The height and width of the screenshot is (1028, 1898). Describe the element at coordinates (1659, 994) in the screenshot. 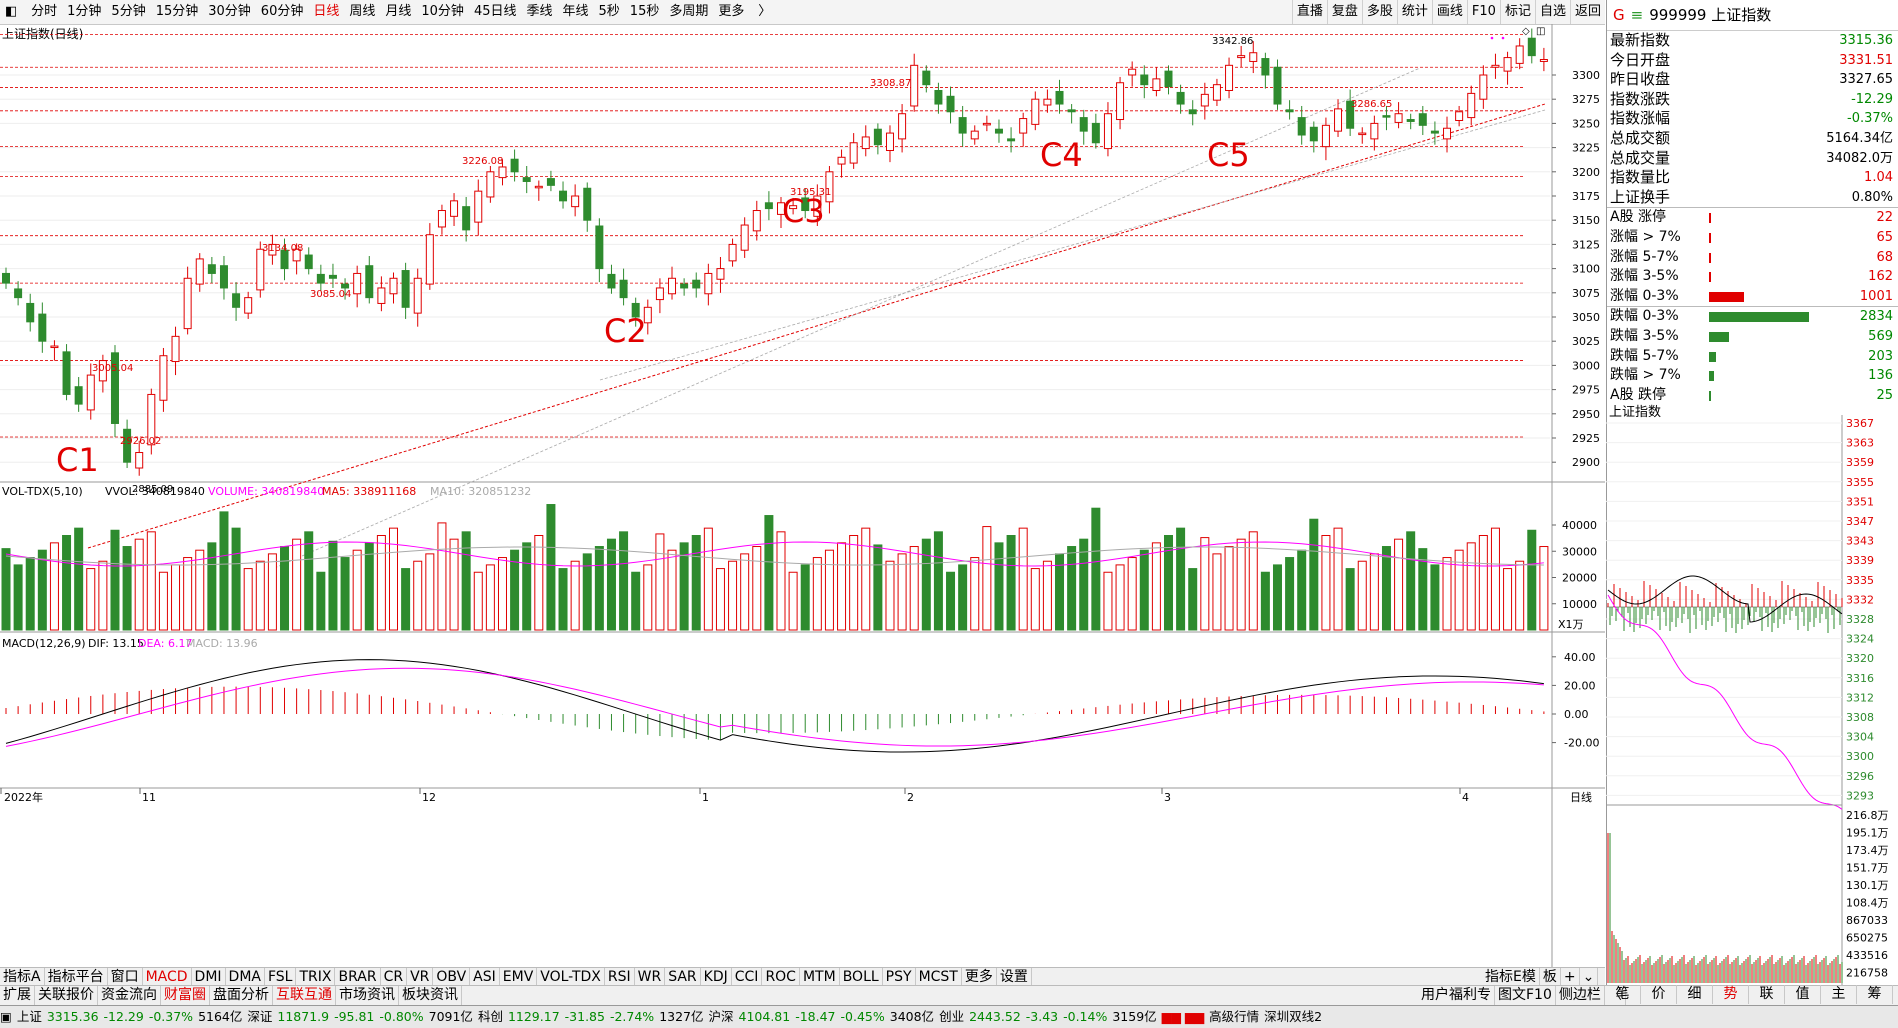

I see `panel-tab: 价` at that location.